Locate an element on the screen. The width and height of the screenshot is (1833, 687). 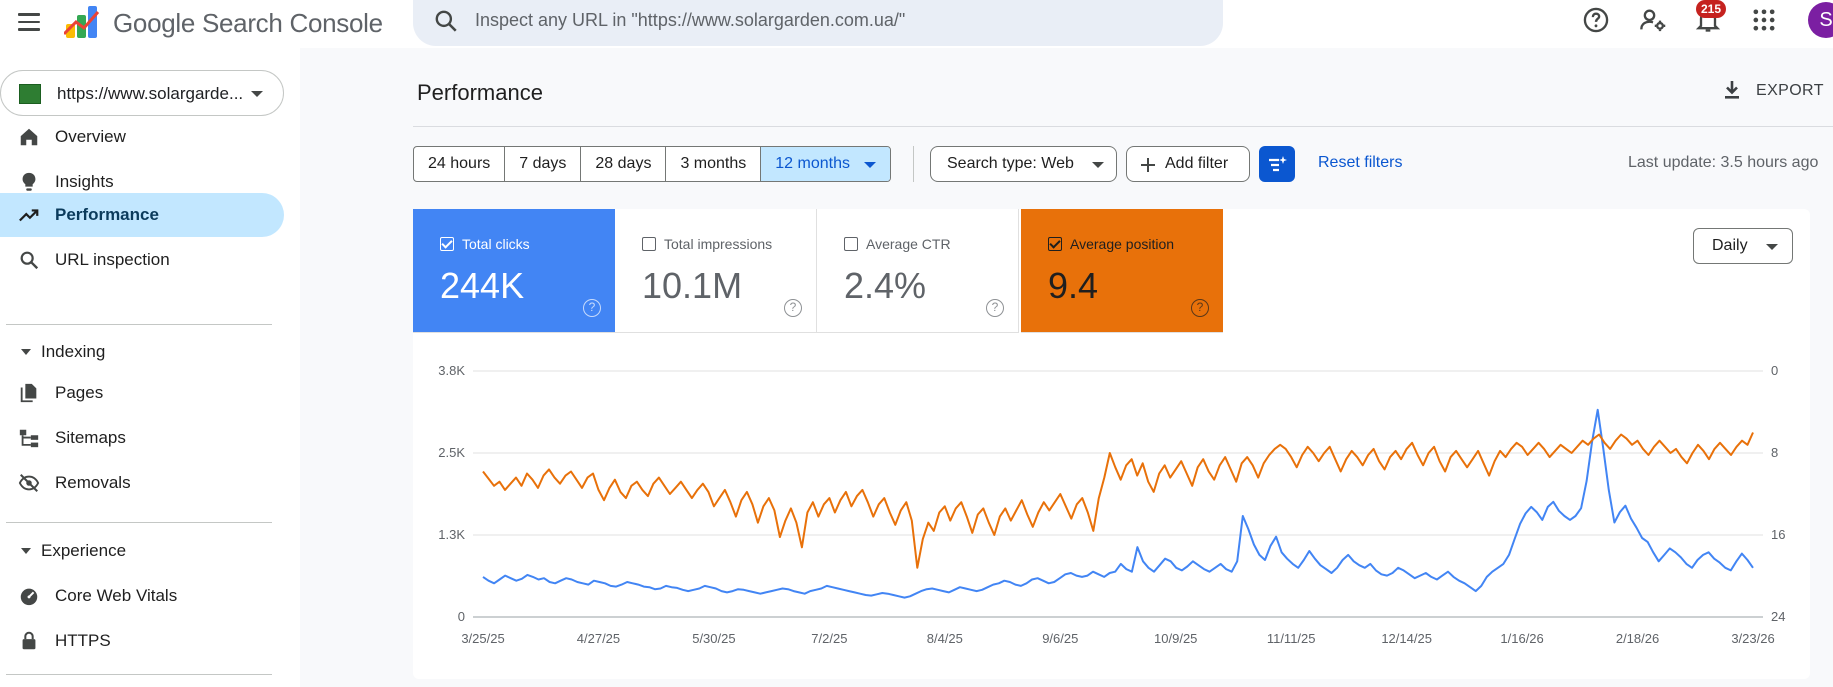
chip-label: Add filter is located at coordinates (1197, 163).